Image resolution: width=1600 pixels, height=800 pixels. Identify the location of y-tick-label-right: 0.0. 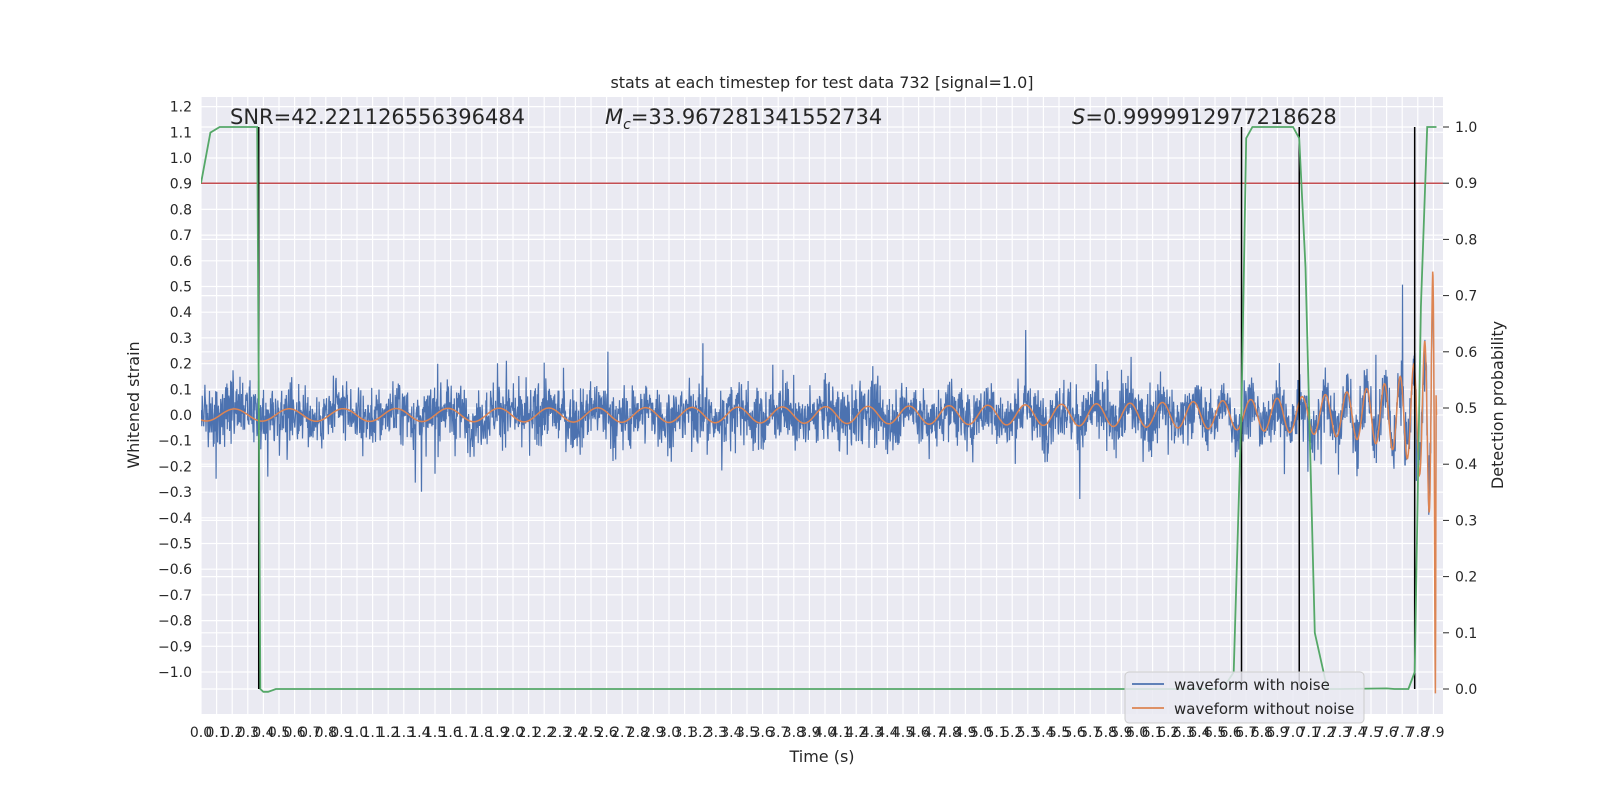
(1466, 690).